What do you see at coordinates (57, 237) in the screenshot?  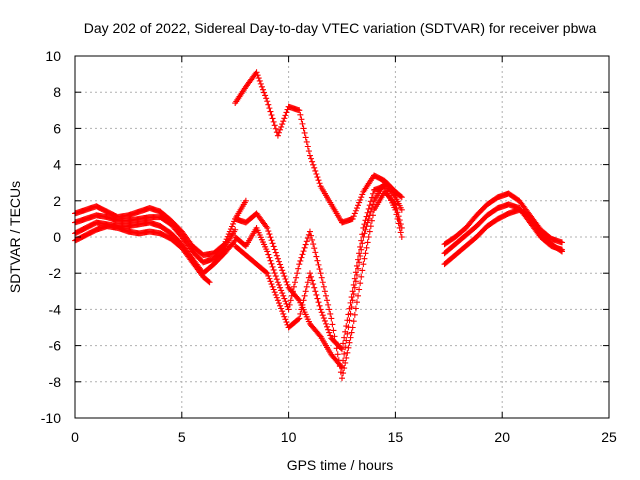 I see `y-tick-label: 0` at bounding box center [57, 237].